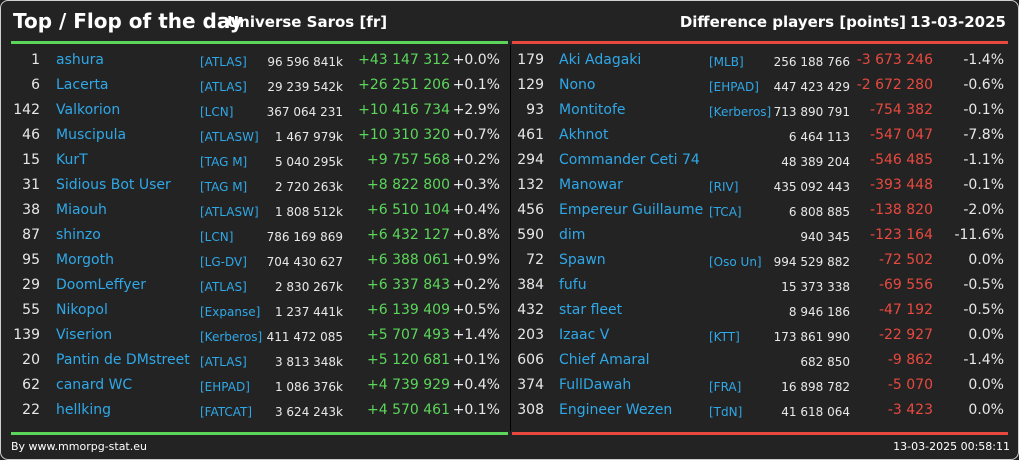 This screenshot has height=460, width=1019. Describe the element at coordinates (760, 85) in the screenshot. I see `player-row: 129 Nono [EHPAD] 447 423 429 -2 672 280 -0.6%` at that location.